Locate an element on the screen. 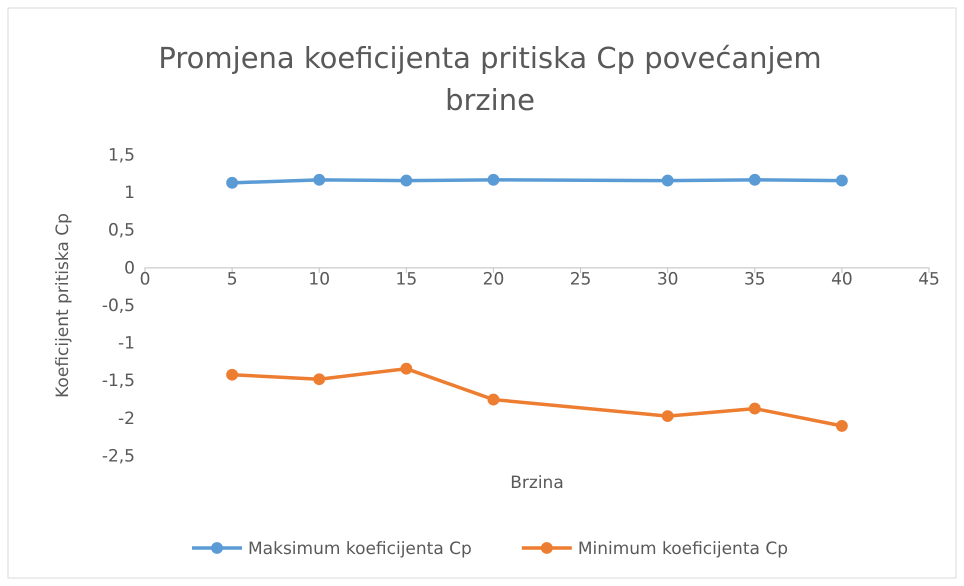 The width and height of the screenshot is (964, 586). x-tick-label: 45 is located at coordinates (929, 279).